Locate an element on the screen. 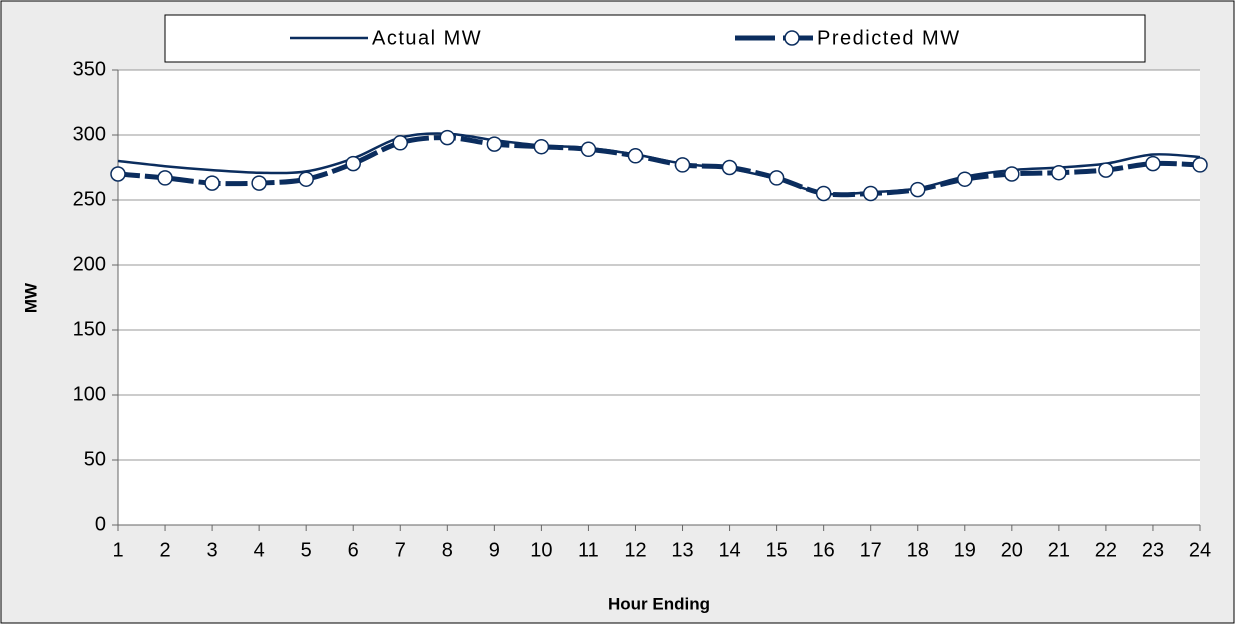 The width and height of the screenshot is (1235, 624). x-tick-label: 15 is located at coordinates (776, 550).